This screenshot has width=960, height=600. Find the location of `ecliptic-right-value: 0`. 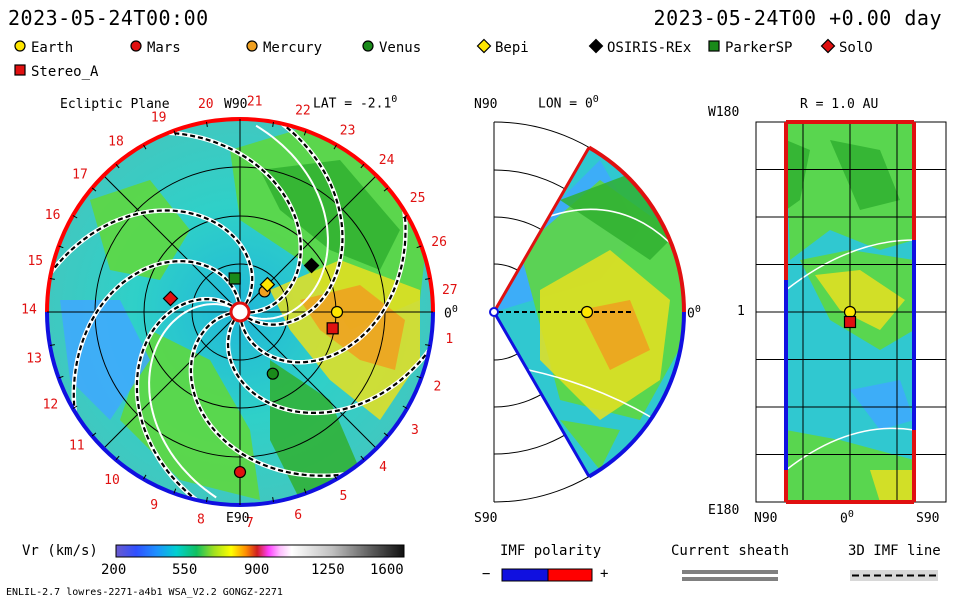

ecliptic-right-value: 0 is located at coordinates (448, 314).